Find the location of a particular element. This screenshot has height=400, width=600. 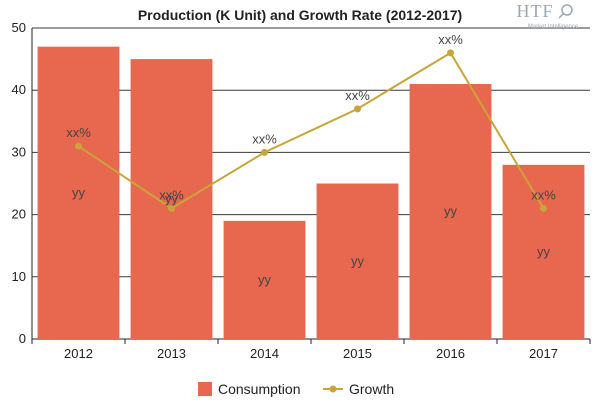

y-tick-label: 30 is located at coordinates (19, 151).